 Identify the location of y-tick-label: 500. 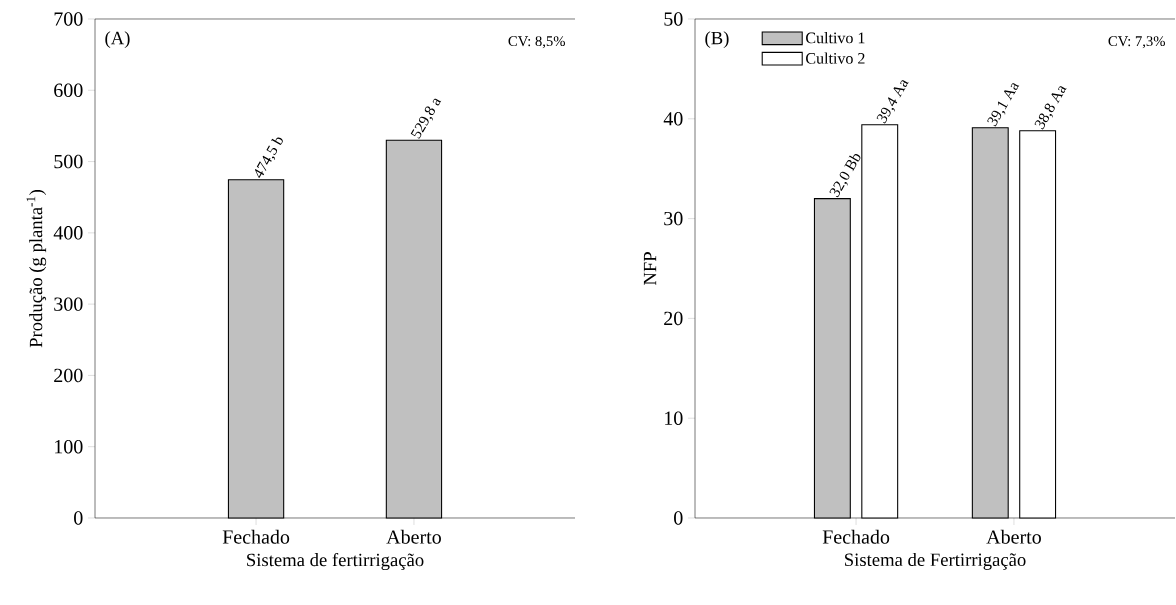
(68, 161).